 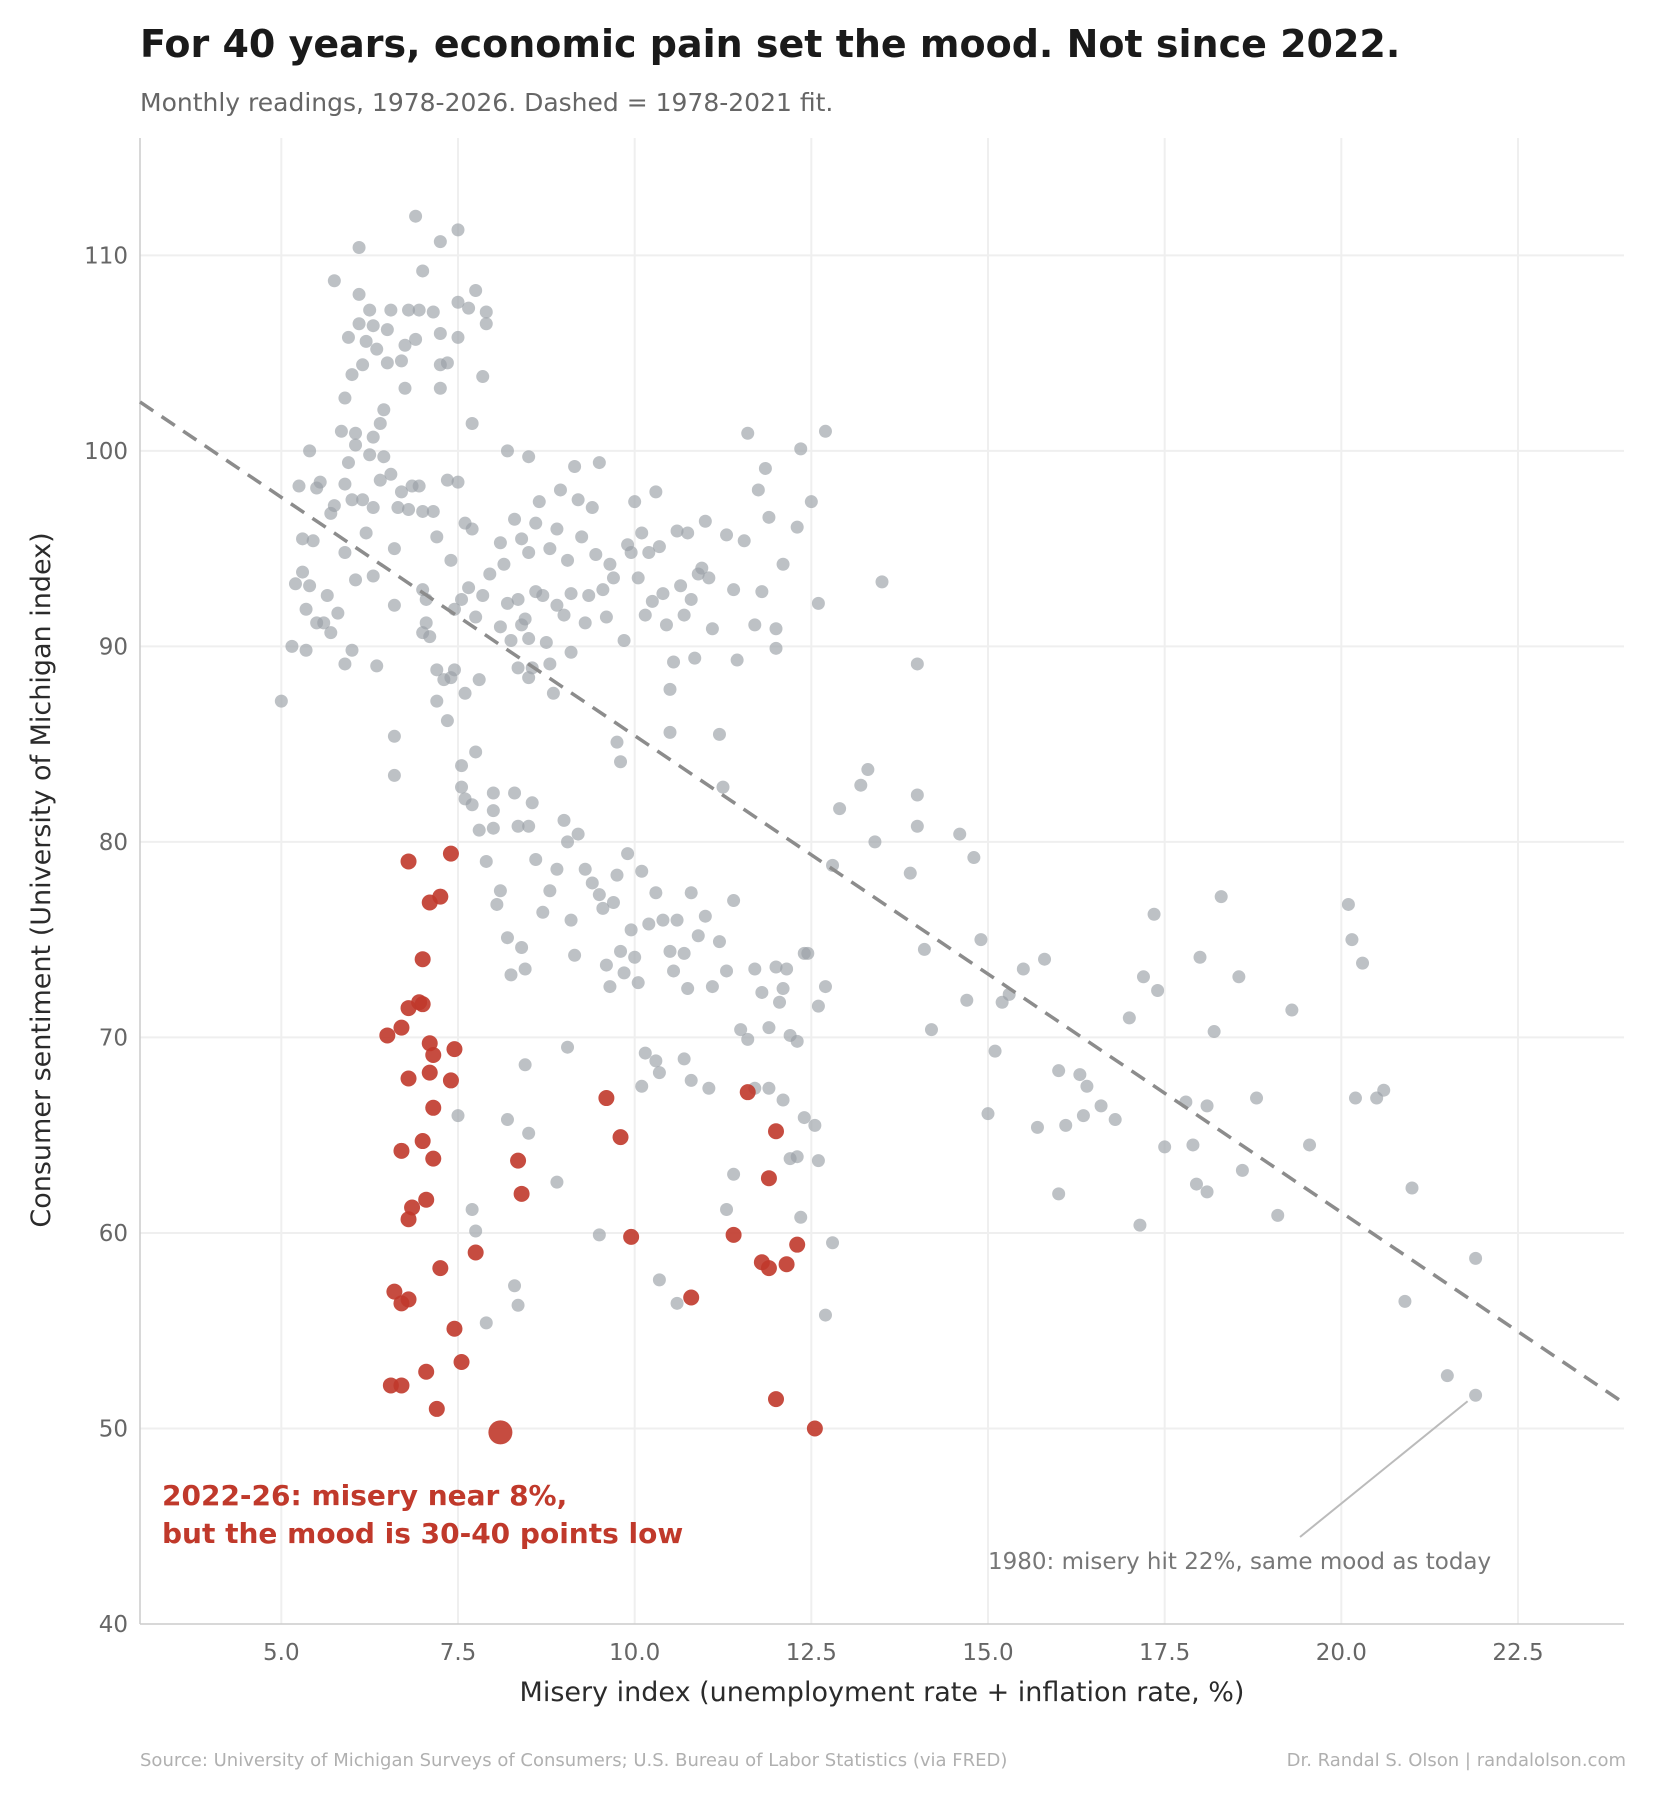 I want to click on y-tick-label: 90, so click(x=113, y=647).